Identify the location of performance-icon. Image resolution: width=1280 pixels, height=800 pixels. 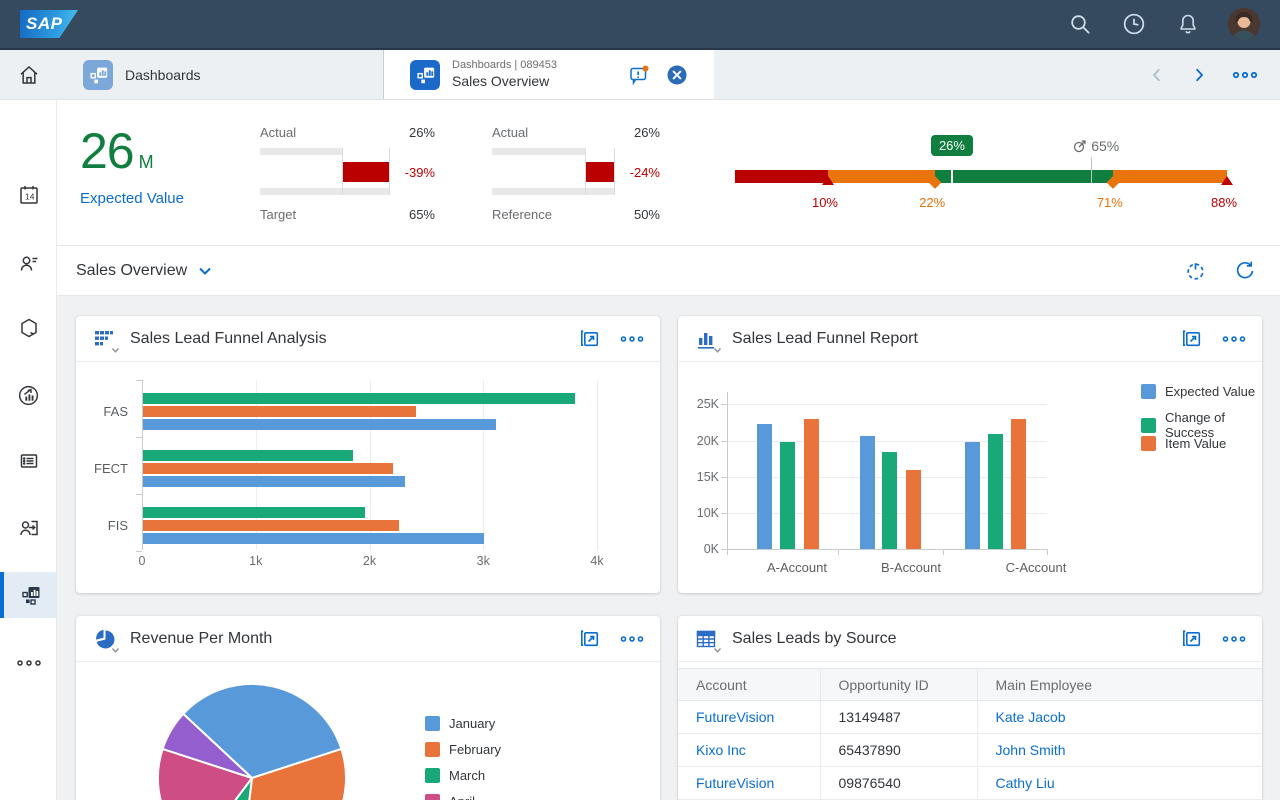
(28, 395).